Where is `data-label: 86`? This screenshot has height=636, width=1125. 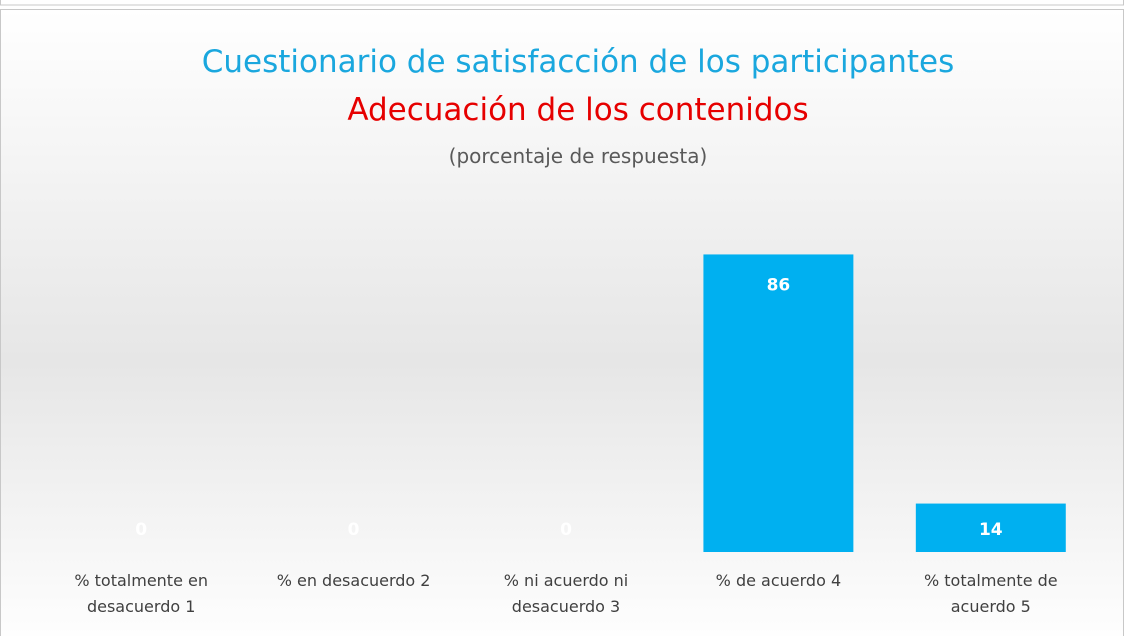
data-label: 86 is located at coordinates (779, 285).